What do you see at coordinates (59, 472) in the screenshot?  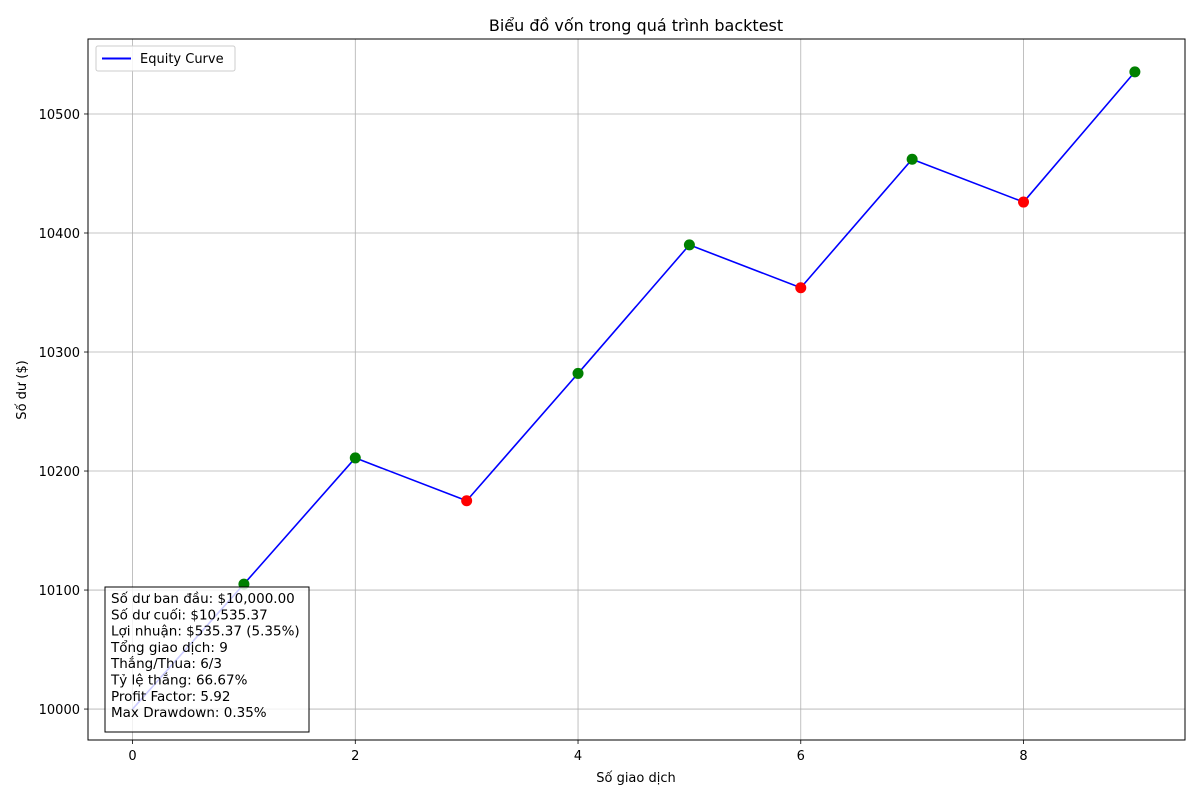 I see `y-tick-label-10200: 10200` at bounding box center [59, 472].